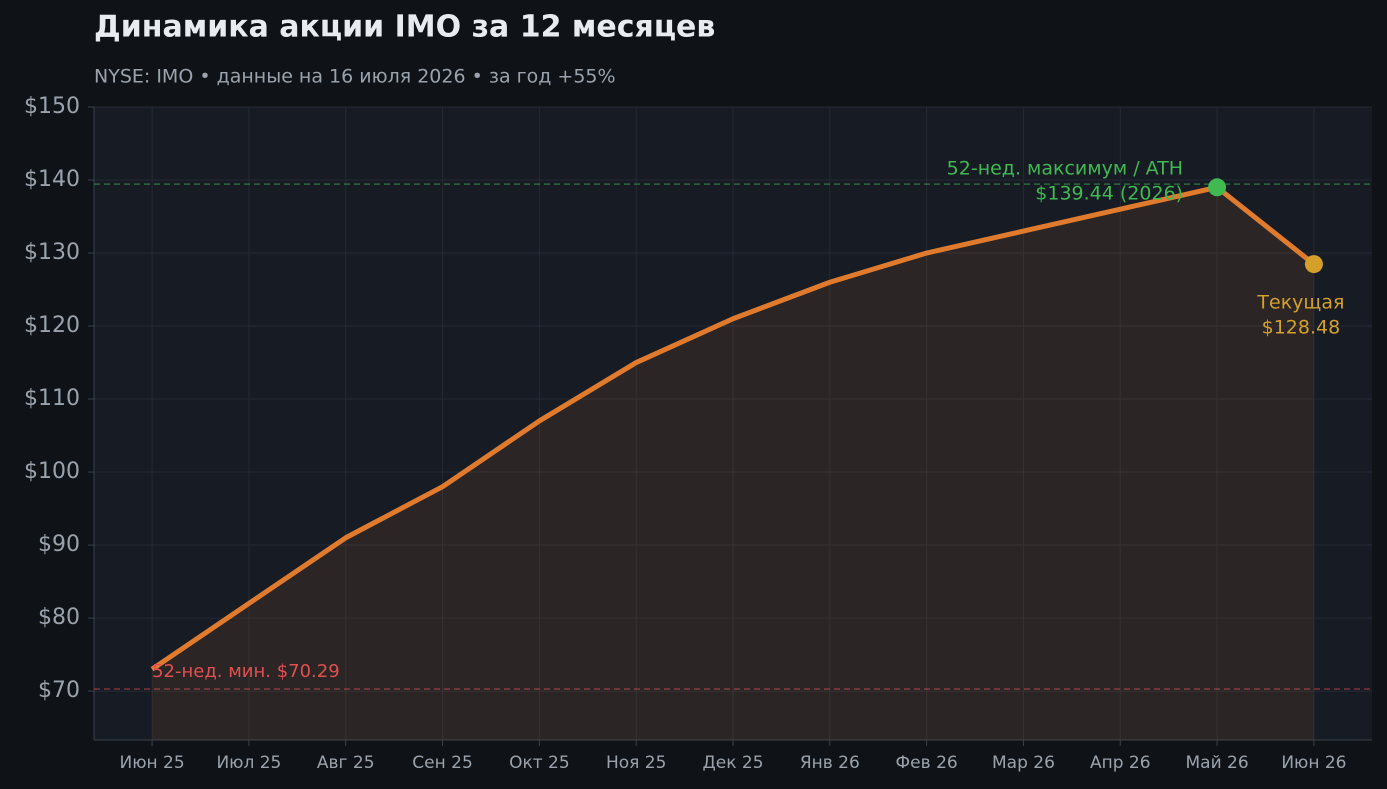 The width and height of the screenshot is (1387, 789). Describe the element at coordinates (1313, 264) in the screenshot. I see `current-point` at that location.